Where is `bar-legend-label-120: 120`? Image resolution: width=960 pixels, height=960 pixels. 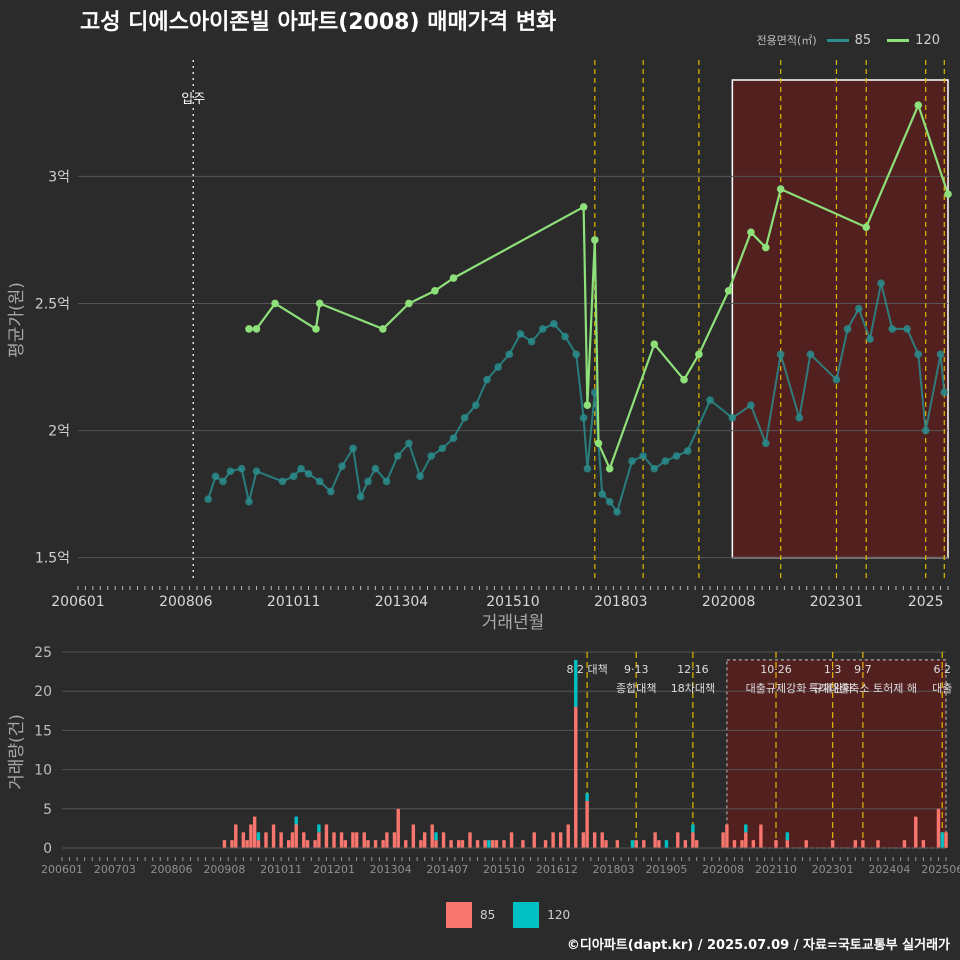 bar-legend-label-120: 120 is located at coordinates (559, 915).